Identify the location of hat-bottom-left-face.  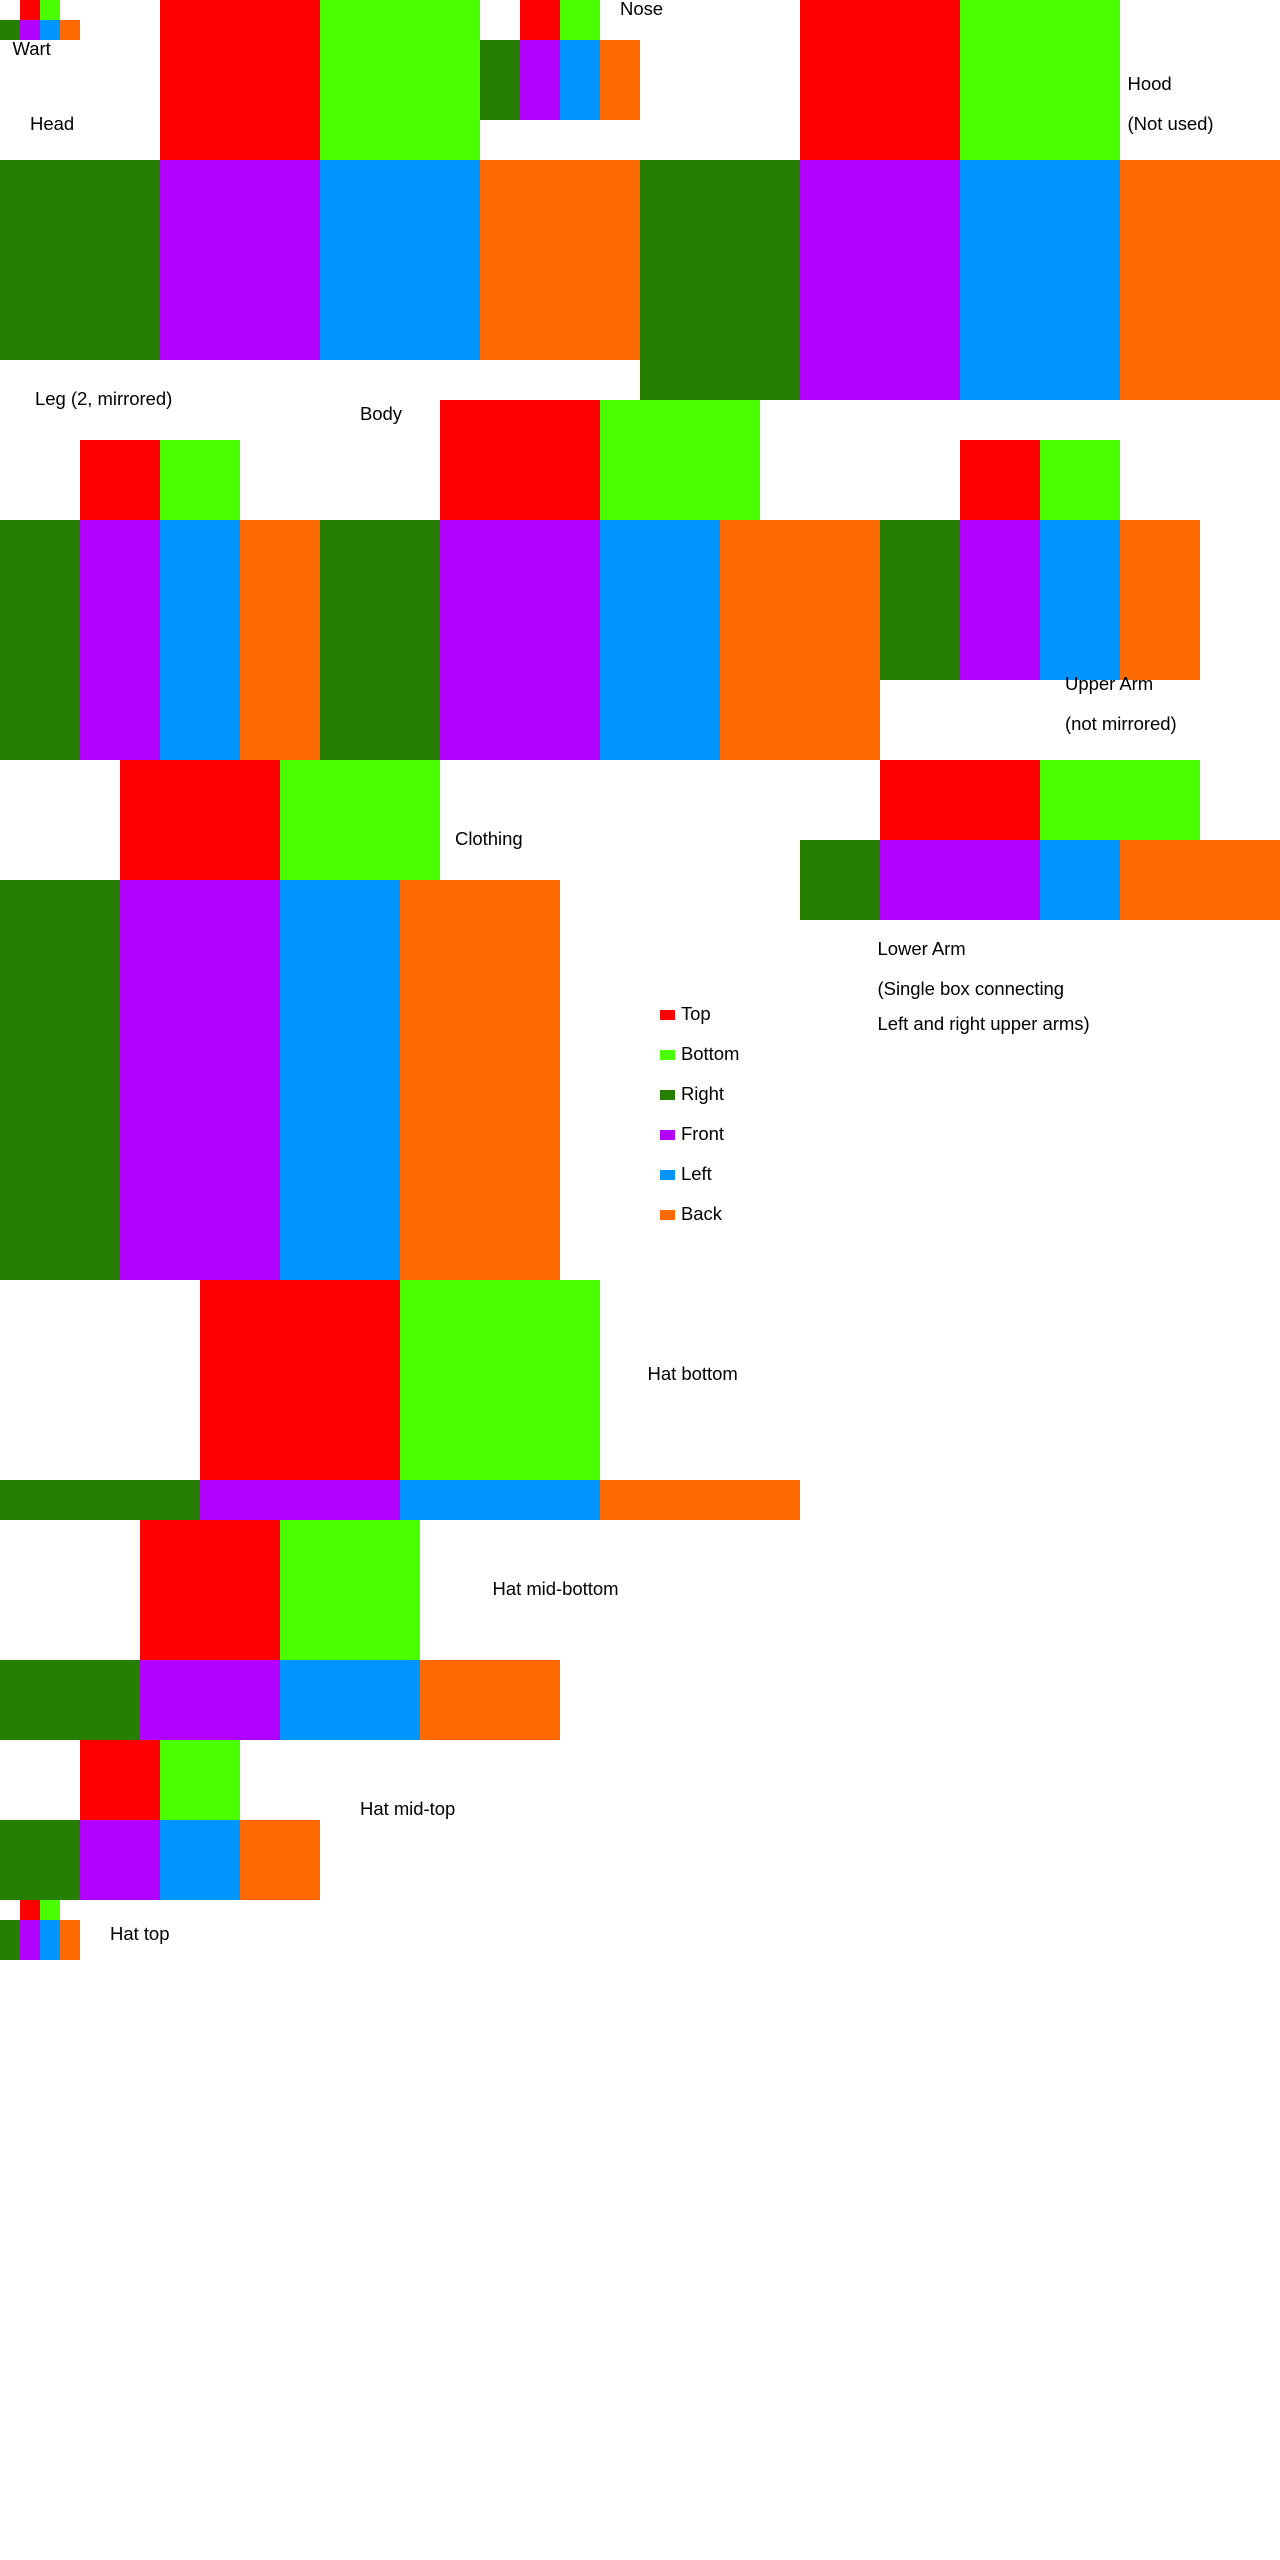
(500, 1500).